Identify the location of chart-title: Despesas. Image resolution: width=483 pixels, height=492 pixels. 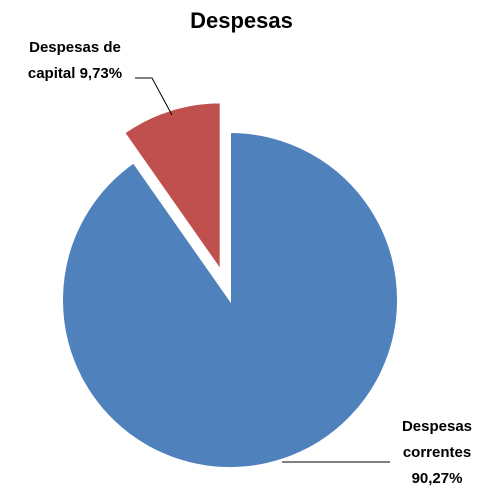
(241, 20).